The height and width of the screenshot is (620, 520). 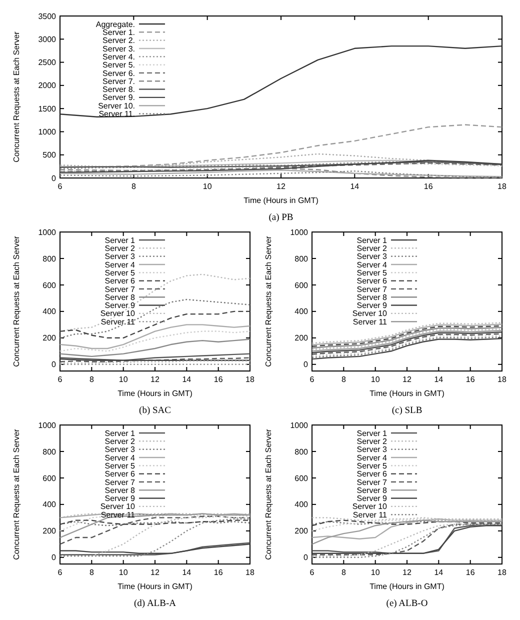 What do you see at coordinates (116, 105) in the screenshot?
I see `legend-label: Server 10.` at bounding box center [116, 105].